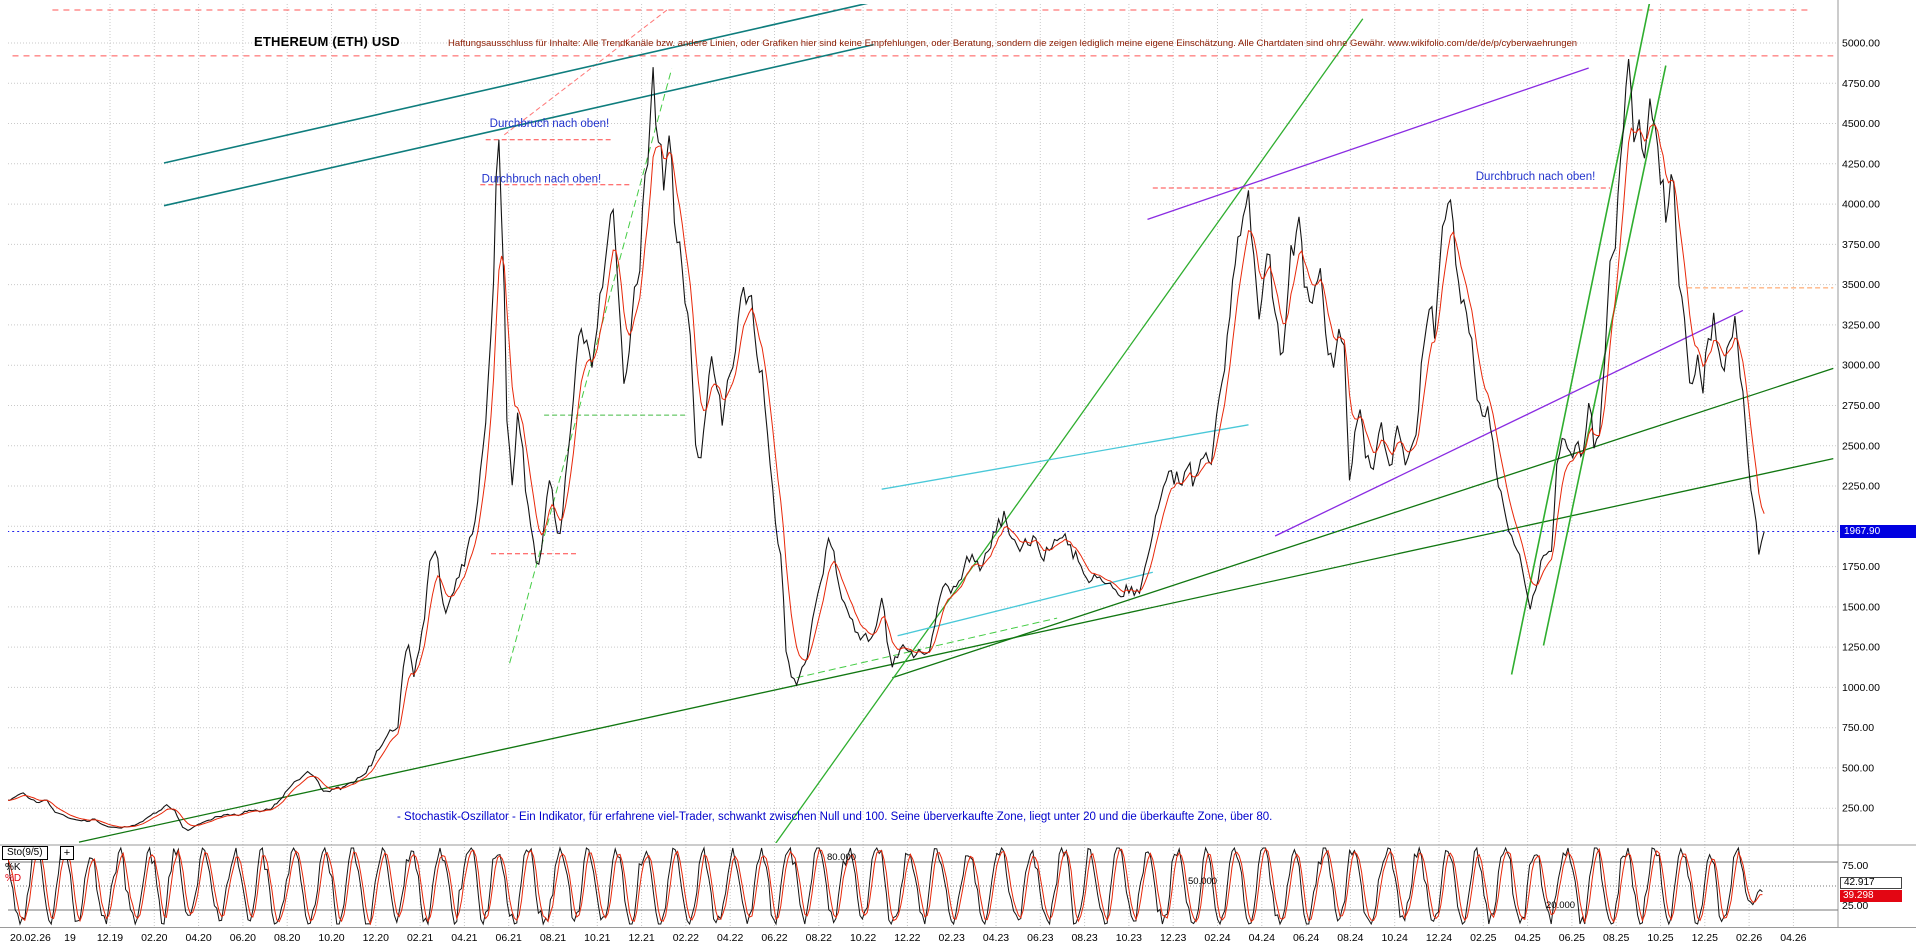 This screenshot has width=1916, height=948. Describe the element at coordinates (25, 853) in the screenshot. I see `stochastic-indicator-button: Sto(9/5)` at that location.